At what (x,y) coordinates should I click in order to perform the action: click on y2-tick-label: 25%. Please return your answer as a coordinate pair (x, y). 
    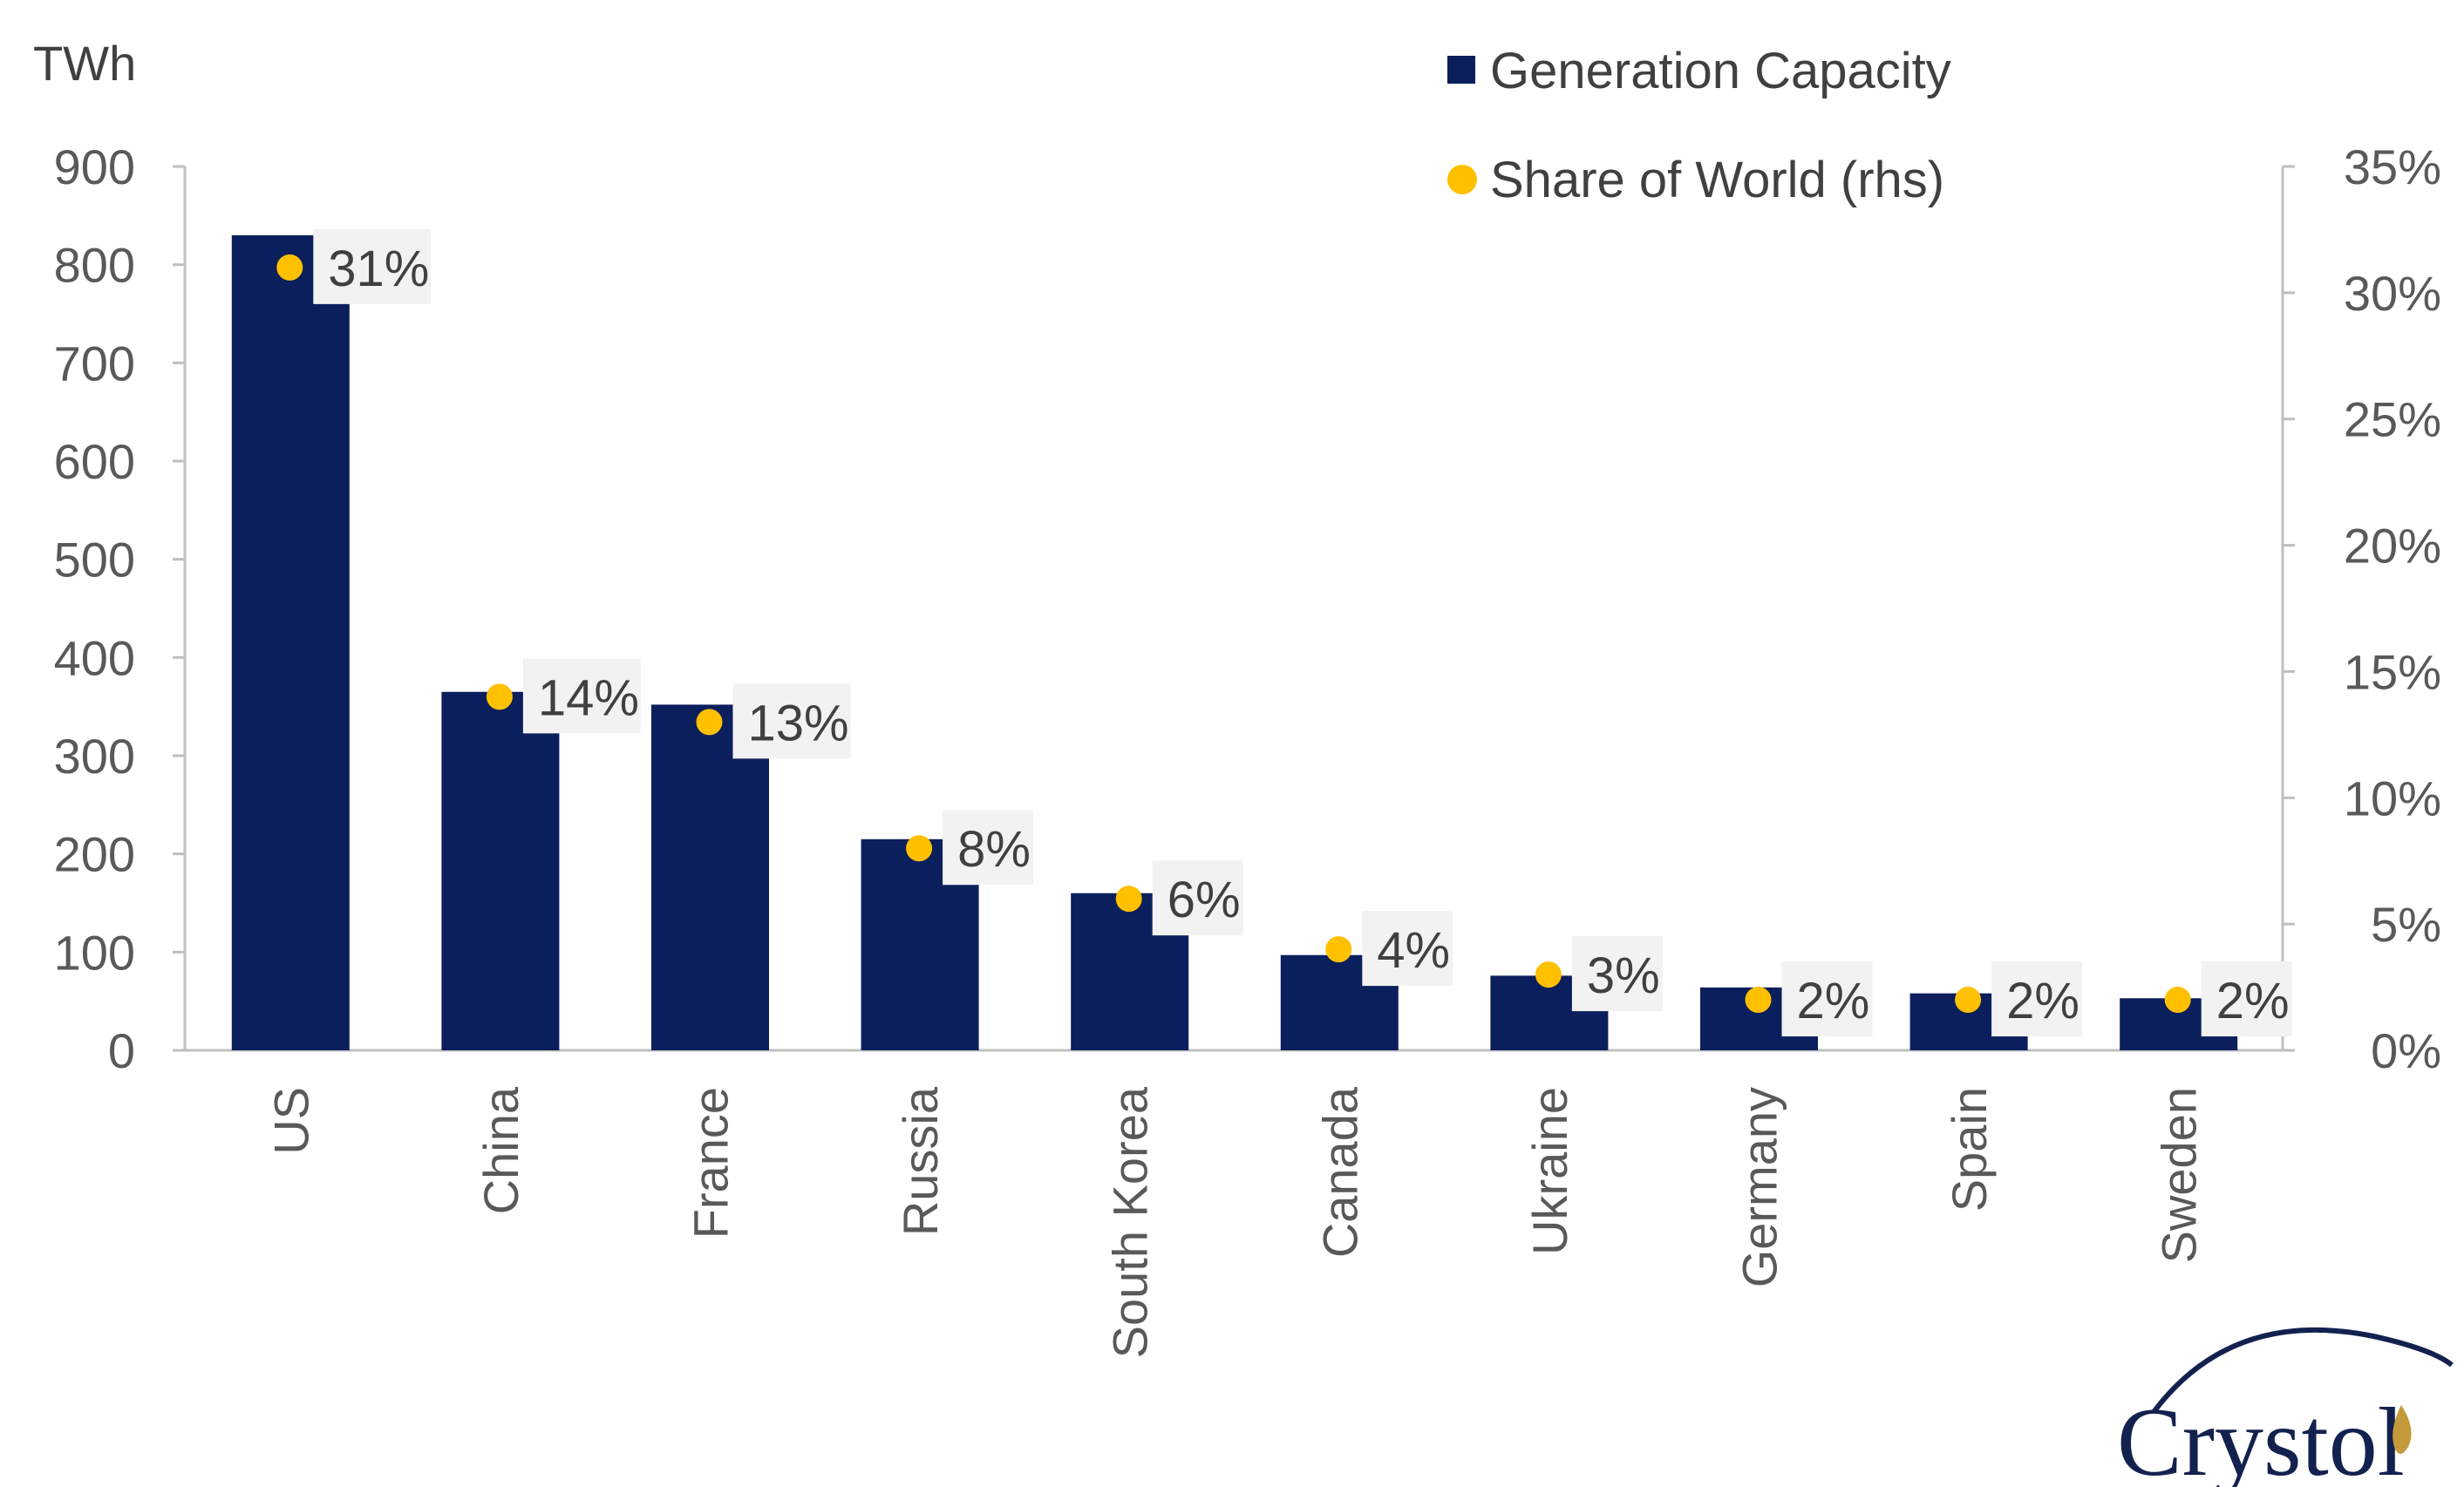
    Looking at the image, I should click on (2392, 419).